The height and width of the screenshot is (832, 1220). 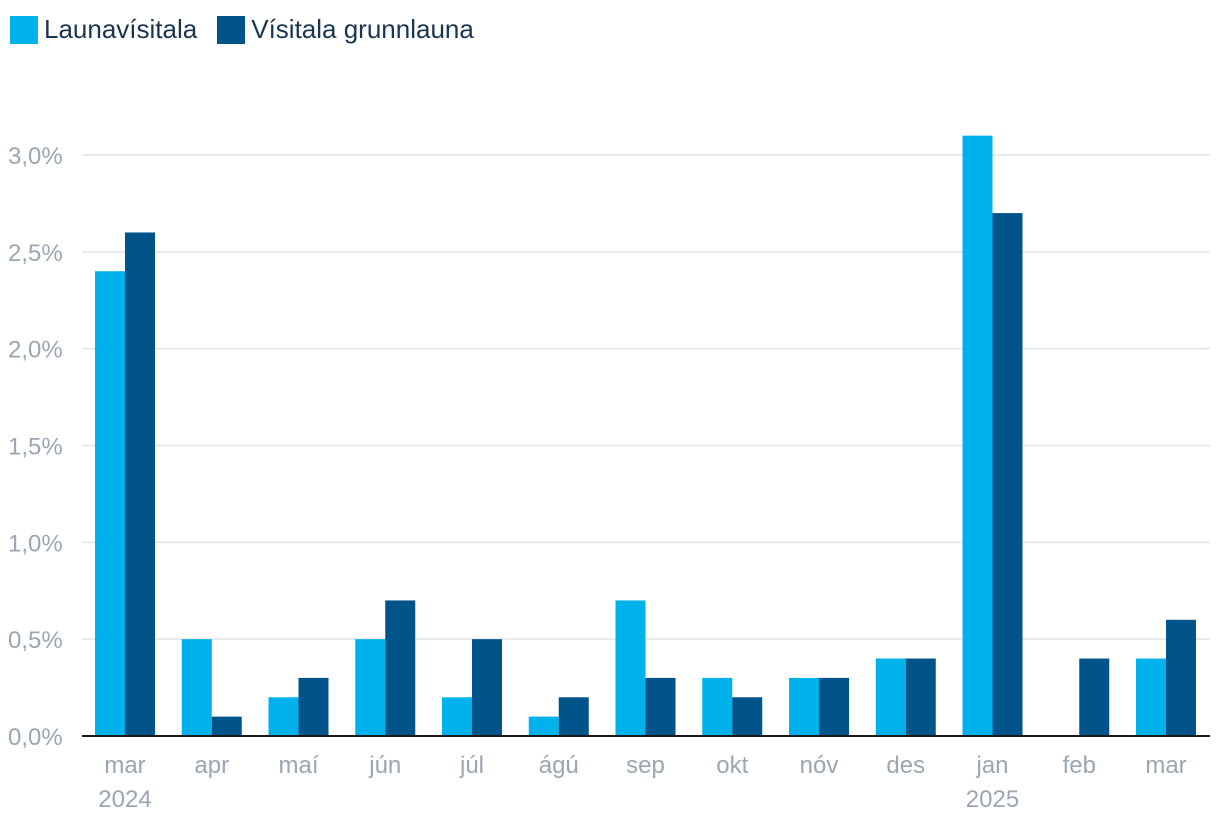 I want to click on legend-swatch-launavisitala, so click(x=24, y=29).